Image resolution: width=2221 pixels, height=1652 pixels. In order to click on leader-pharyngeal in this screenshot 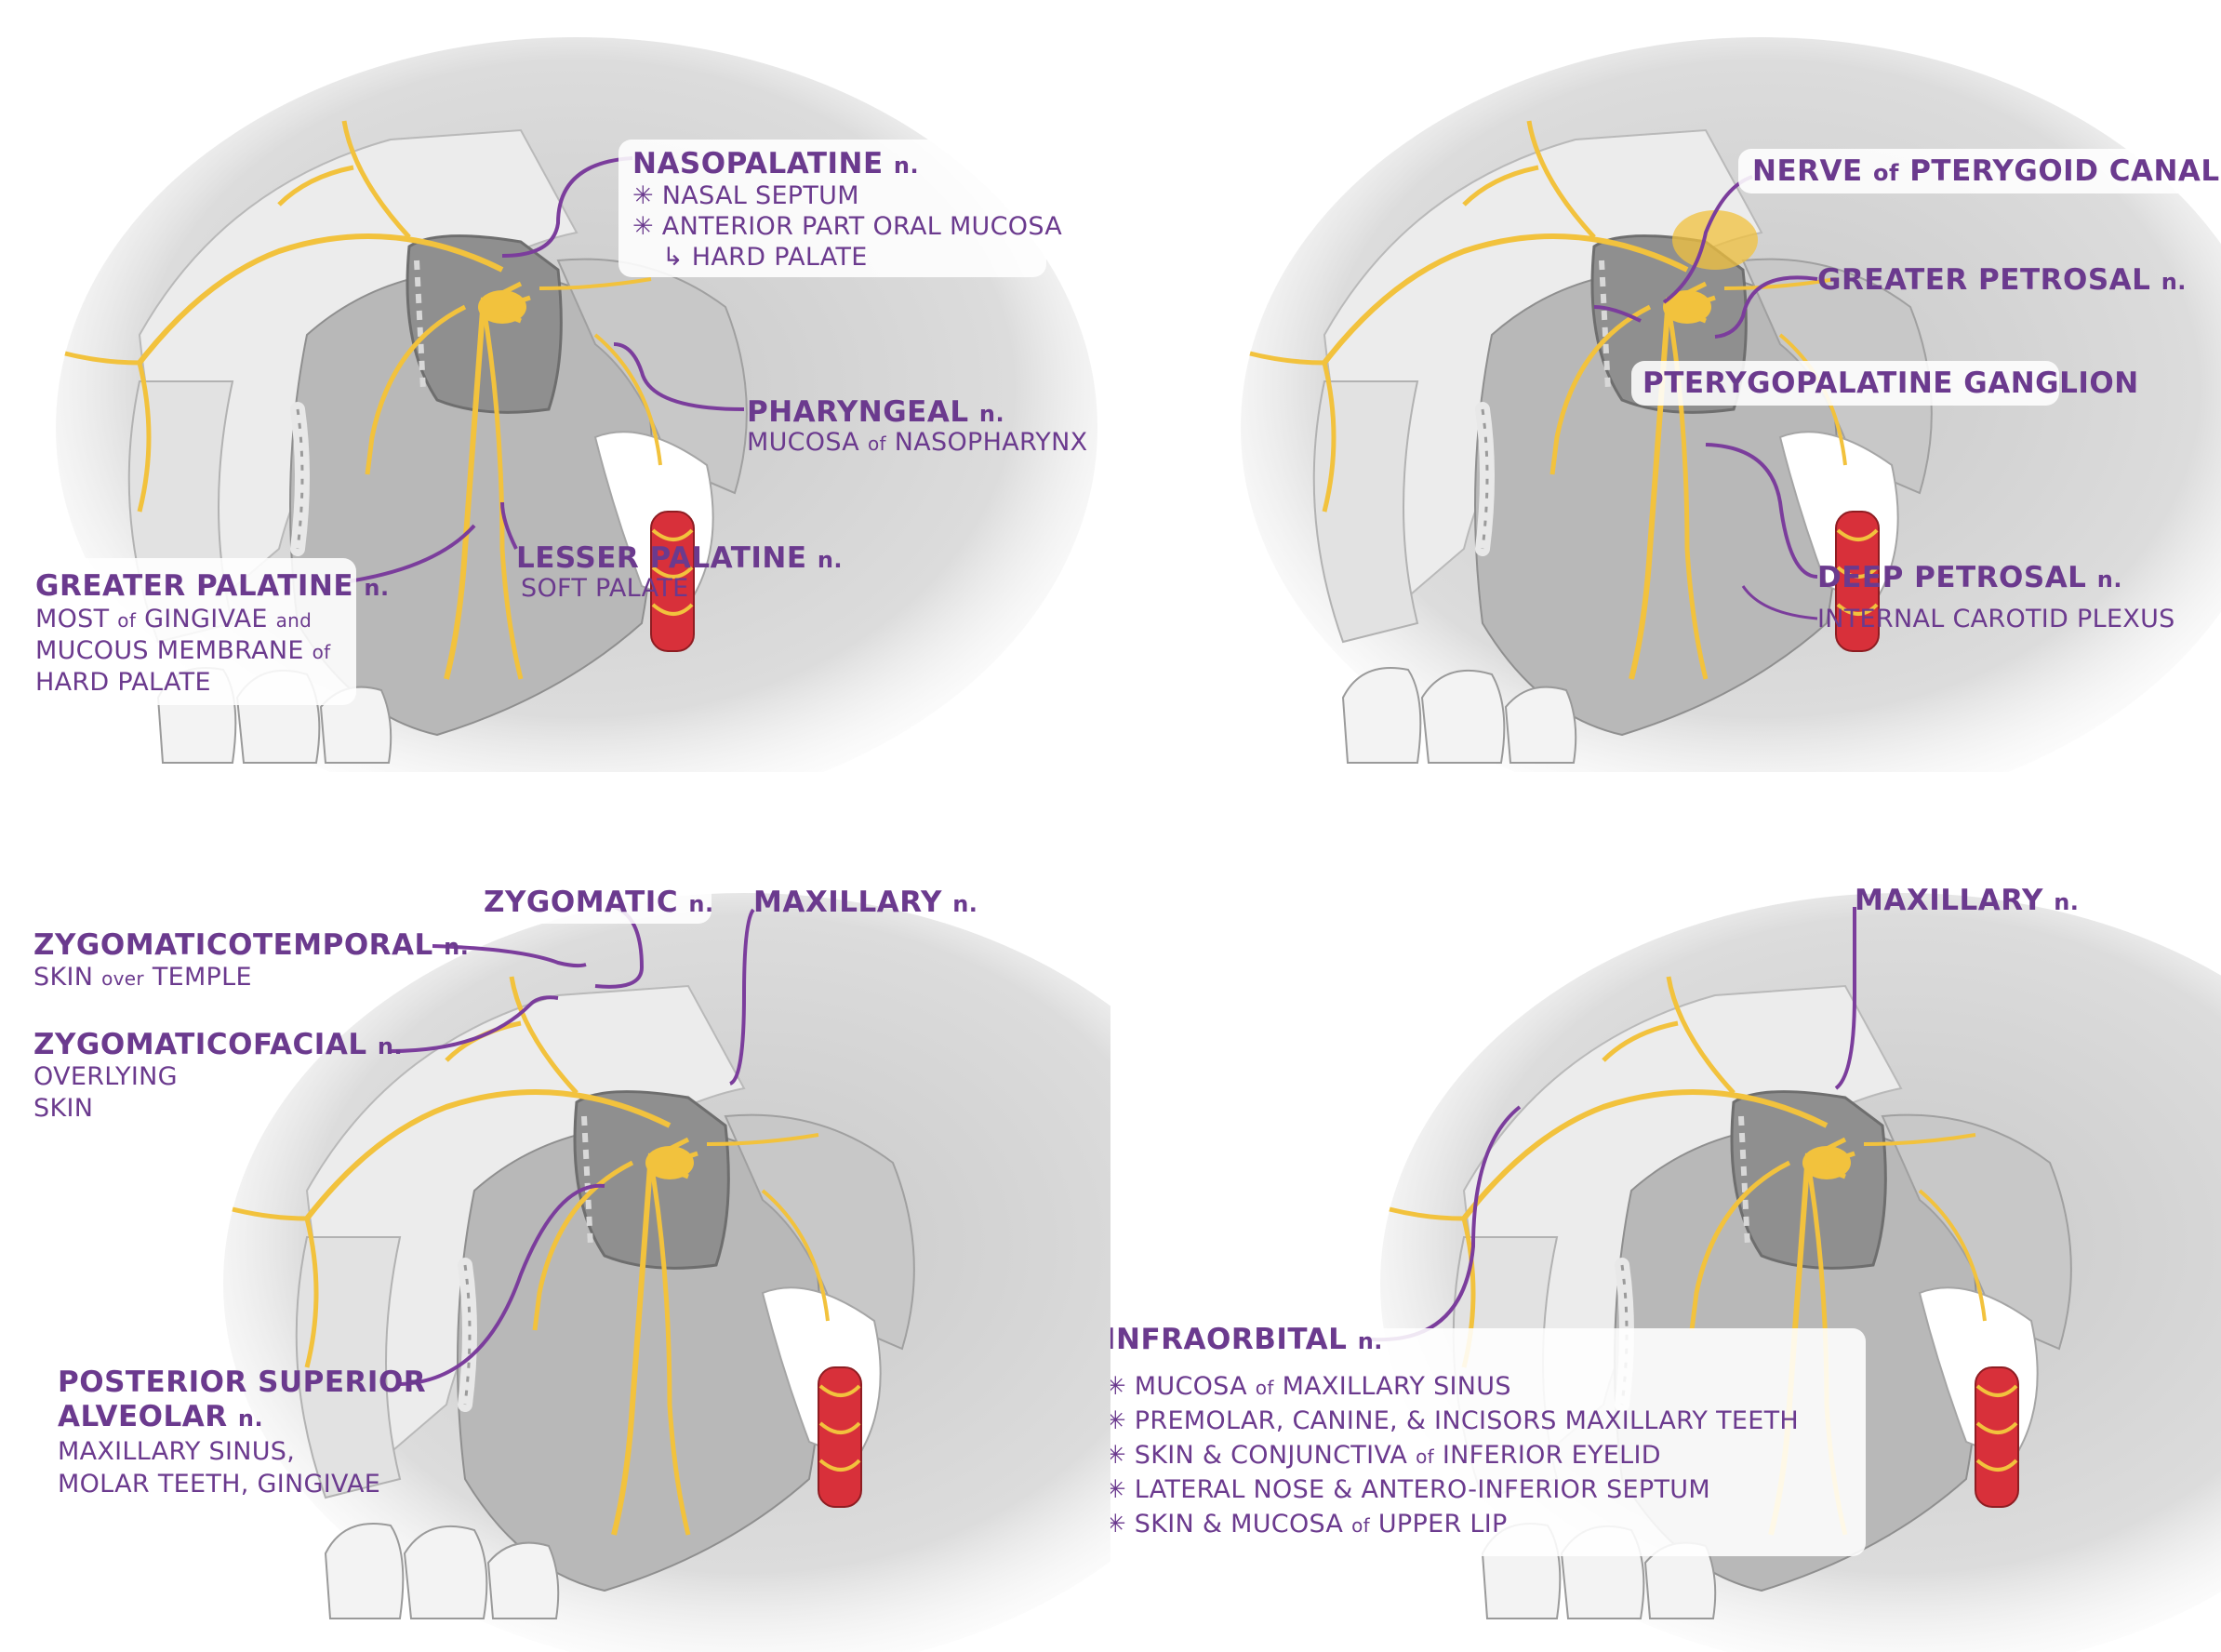, I will do `click(679, 376)`.